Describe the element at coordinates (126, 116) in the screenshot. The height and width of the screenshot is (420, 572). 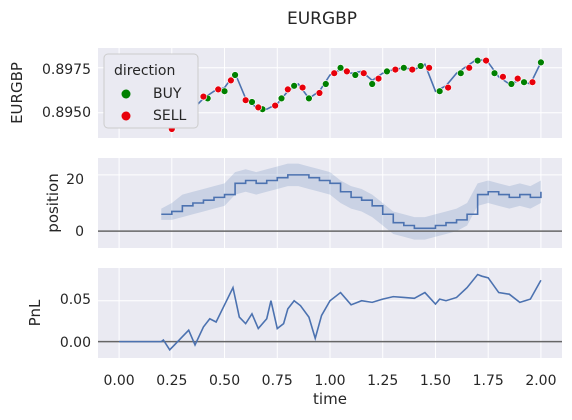
I see `legend-sell-marker` at that location.